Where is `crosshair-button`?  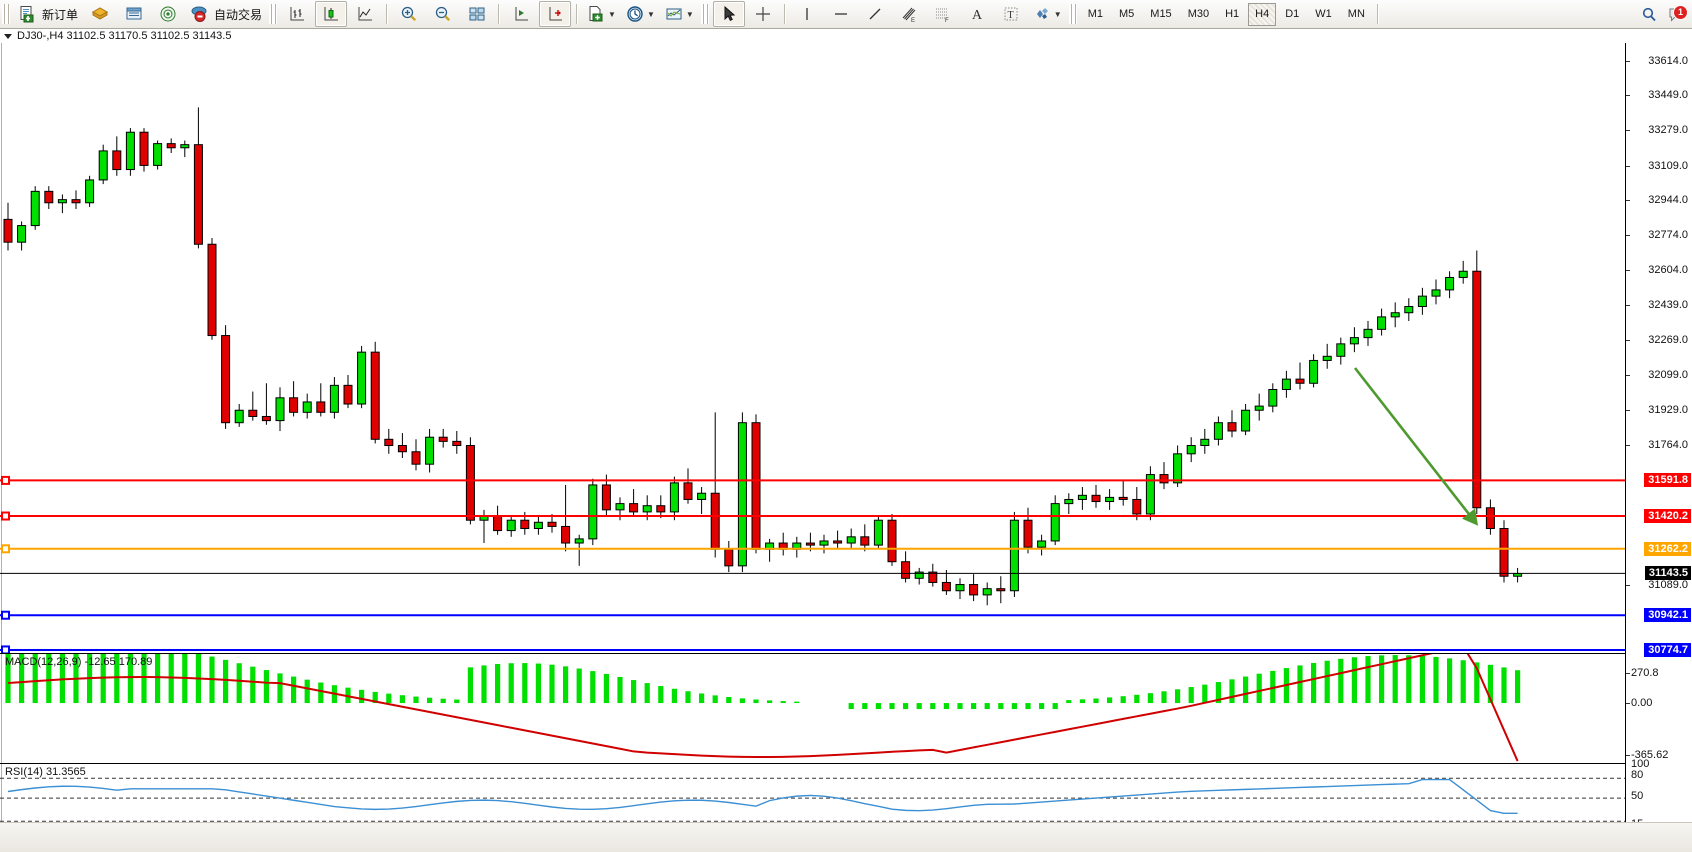
crosshair-button is located at coordinates (763, 14).